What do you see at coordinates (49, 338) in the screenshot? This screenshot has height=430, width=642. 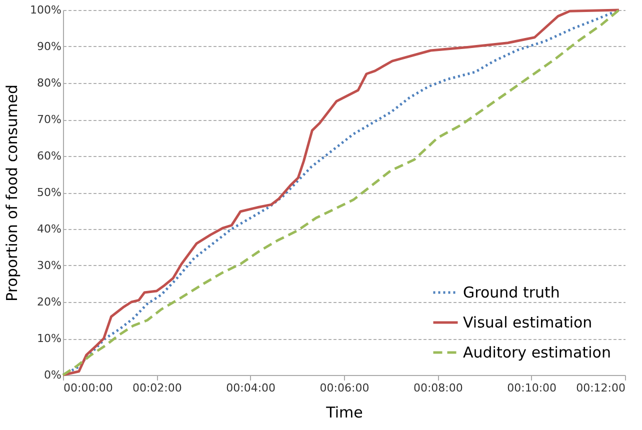 I see `y-tick-label: 10%` at bounding box center [49, 338].